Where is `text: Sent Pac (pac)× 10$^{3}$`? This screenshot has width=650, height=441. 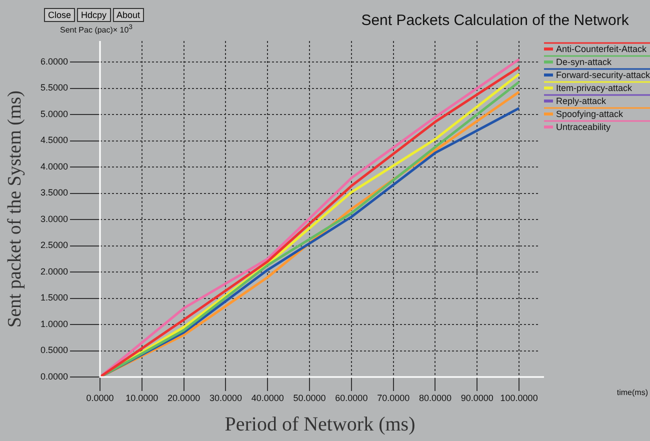 text: Sent Pac (pac)× 10$^{3}$ is located at coordinates (96, 29).